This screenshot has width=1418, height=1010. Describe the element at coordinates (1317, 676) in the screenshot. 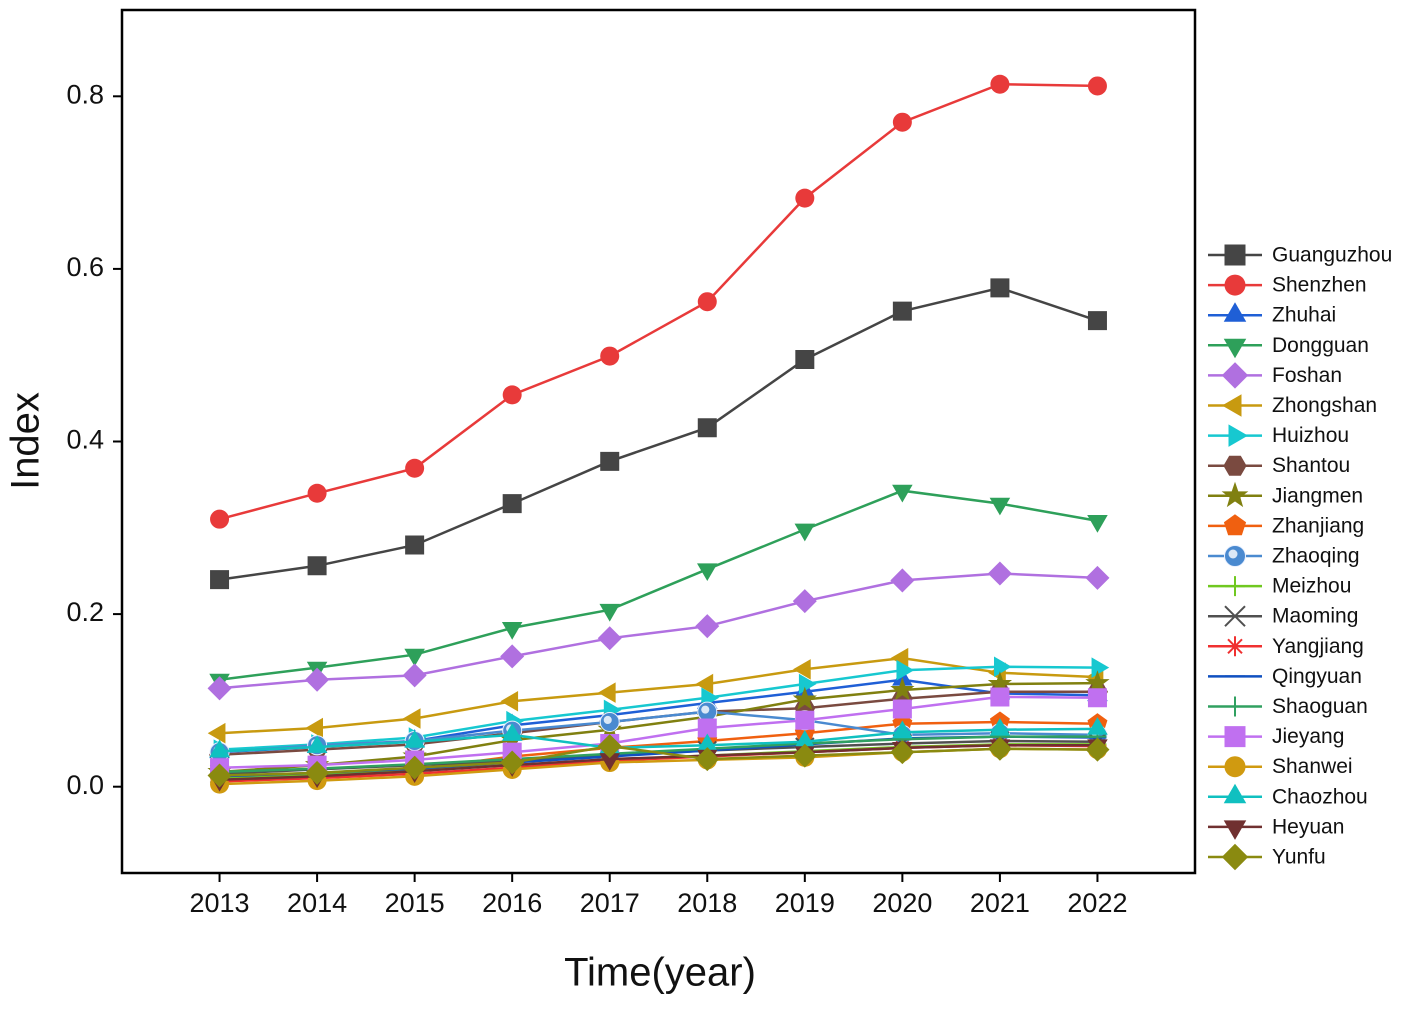

I see `legend-label: Qingyuan` at that location.